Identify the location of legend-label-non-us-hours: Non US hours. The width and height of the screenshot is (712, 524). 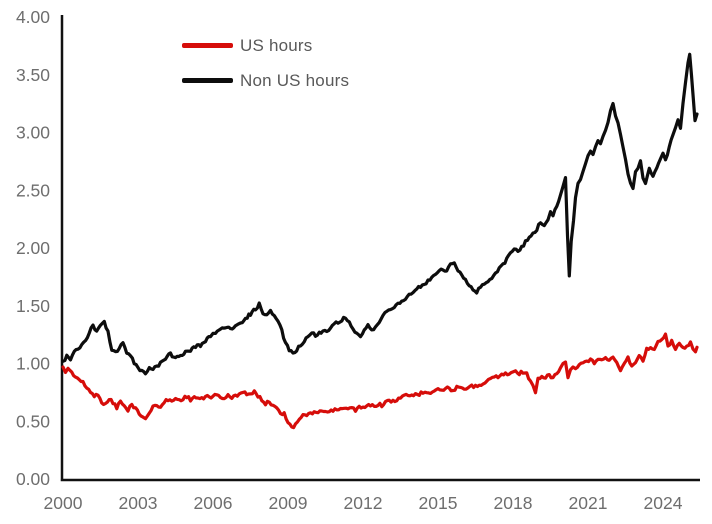
(295, 80).